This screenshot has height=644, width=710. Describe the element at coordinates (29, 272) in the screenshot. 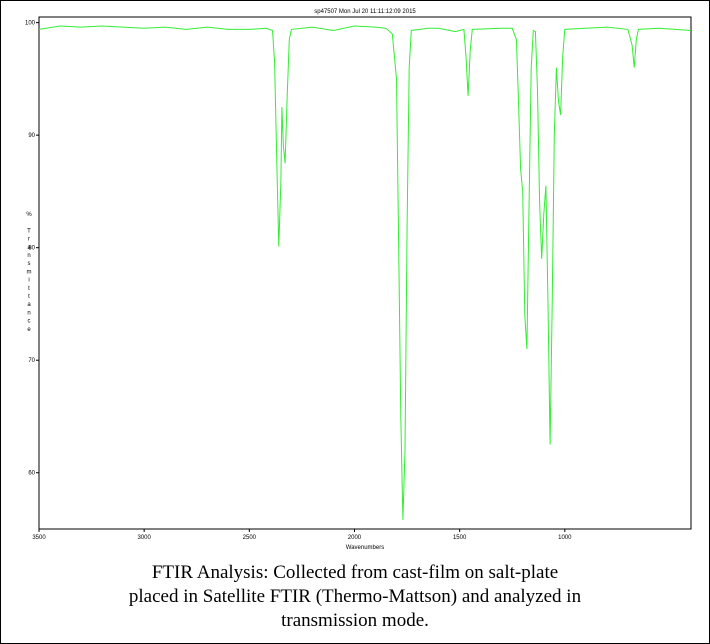

I see `y-axis-label-char: m` at that location.